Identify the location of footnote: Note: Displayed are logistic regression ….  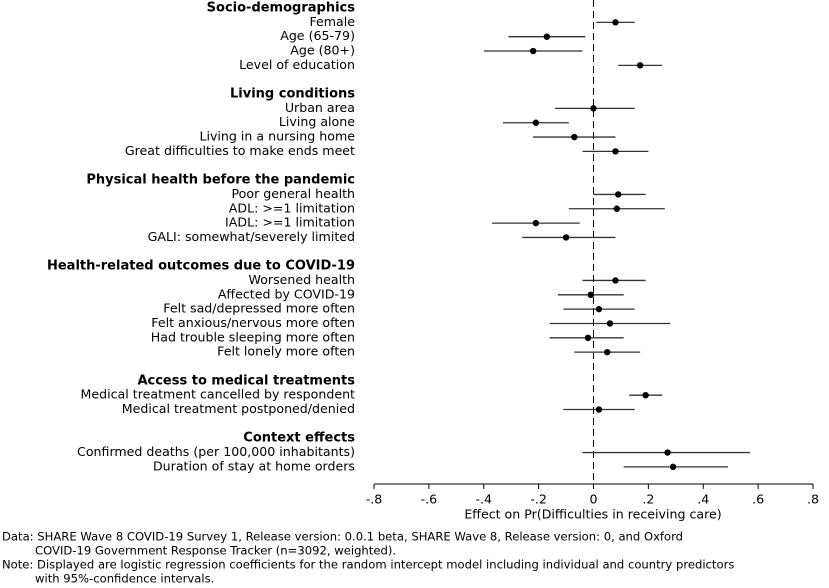
(368, 565).